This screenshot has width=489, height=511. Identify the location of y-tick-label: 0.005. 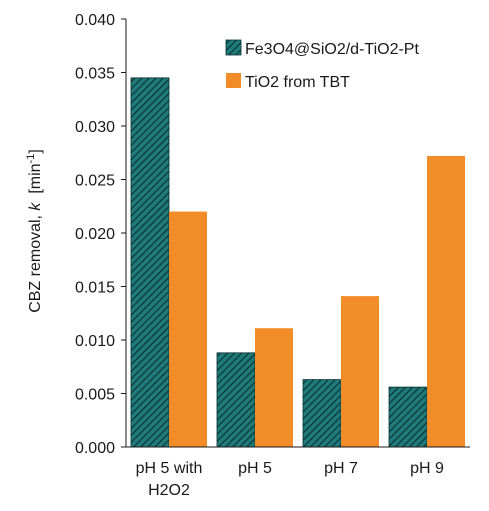
(95, 395).